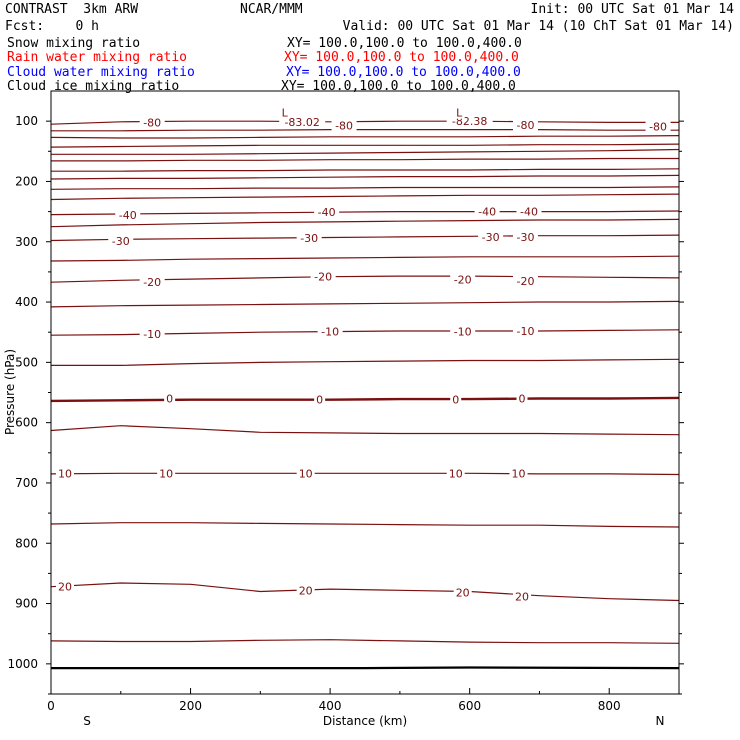 This screenshot has width=740, height=740. I want to click on surface-line, so click(365, 668).